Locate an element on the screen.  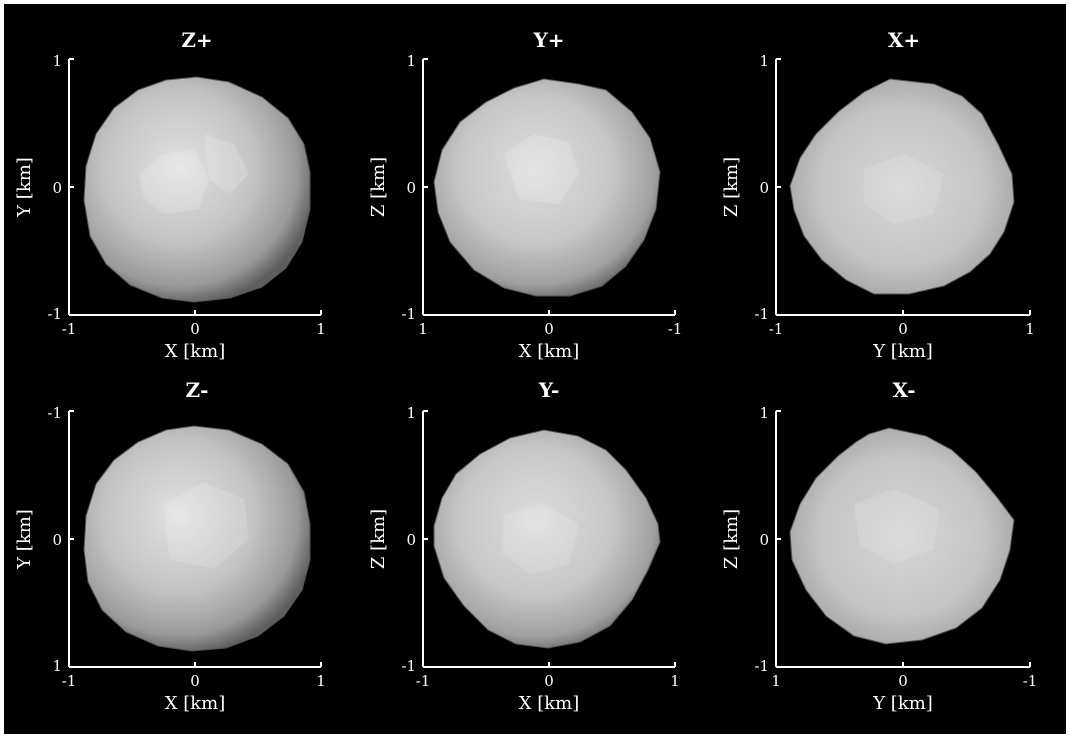
panel-title: Z+ is located at coordinates (196, 40).